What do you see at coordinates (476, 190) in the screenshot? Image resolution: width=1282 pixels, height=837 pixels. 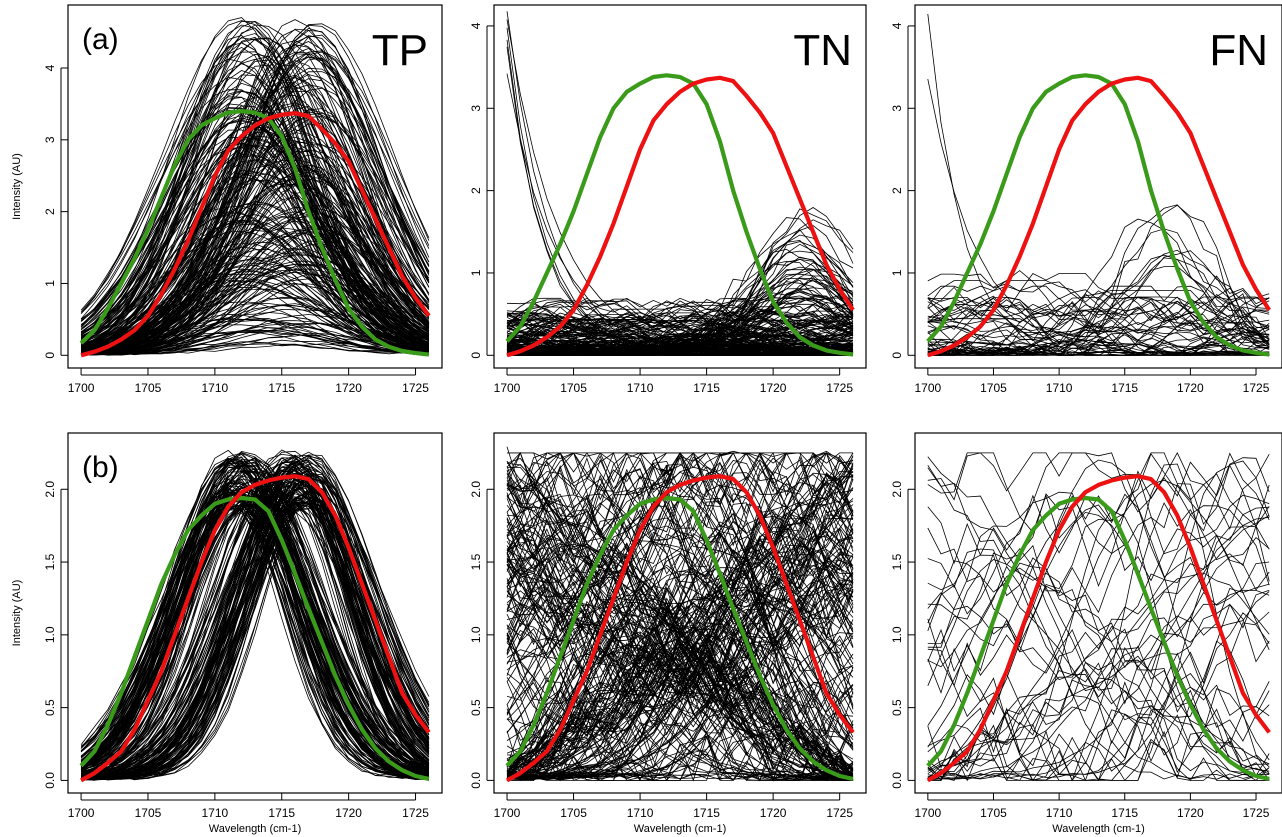 I see `y-tick-label: 2` at bounding box center [476, 190].